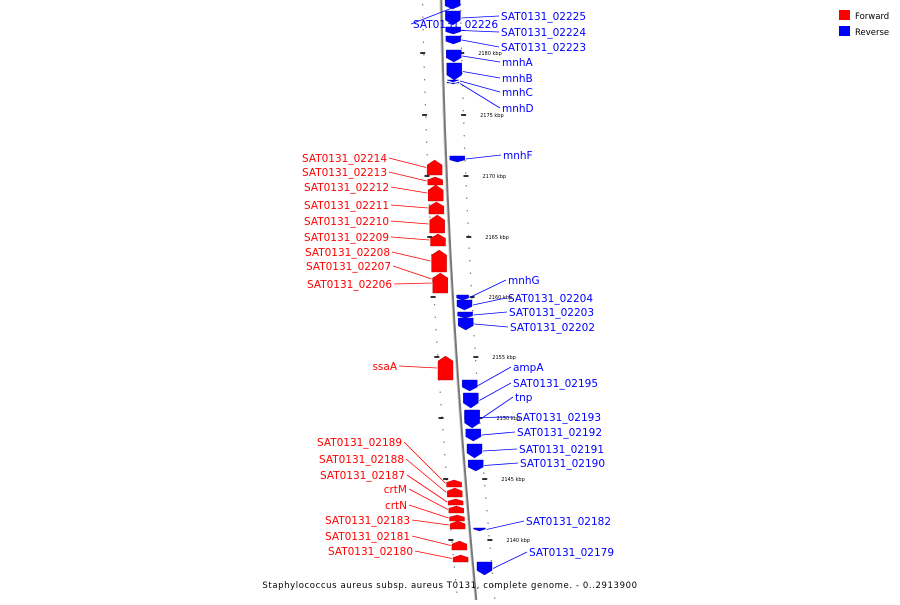 The width and height of the screenshot is (900, 605). I want to click on gene-label: mnhC, so click(517, 93).